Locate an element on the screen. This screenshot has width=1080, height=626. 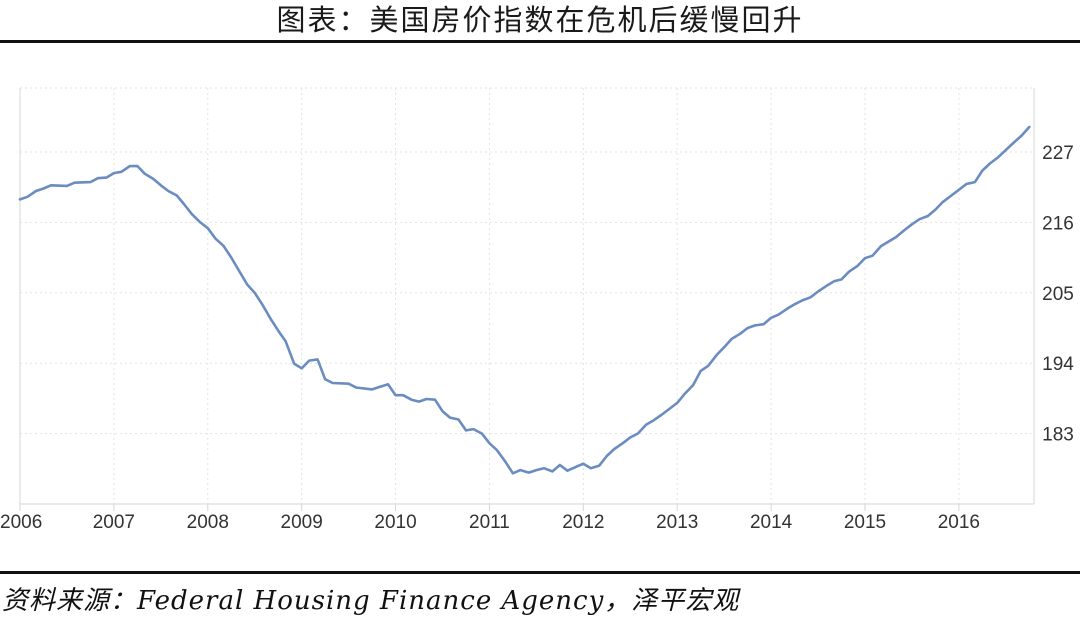
y-tick-label-205: 205 is located at coordinates (1058, 294).